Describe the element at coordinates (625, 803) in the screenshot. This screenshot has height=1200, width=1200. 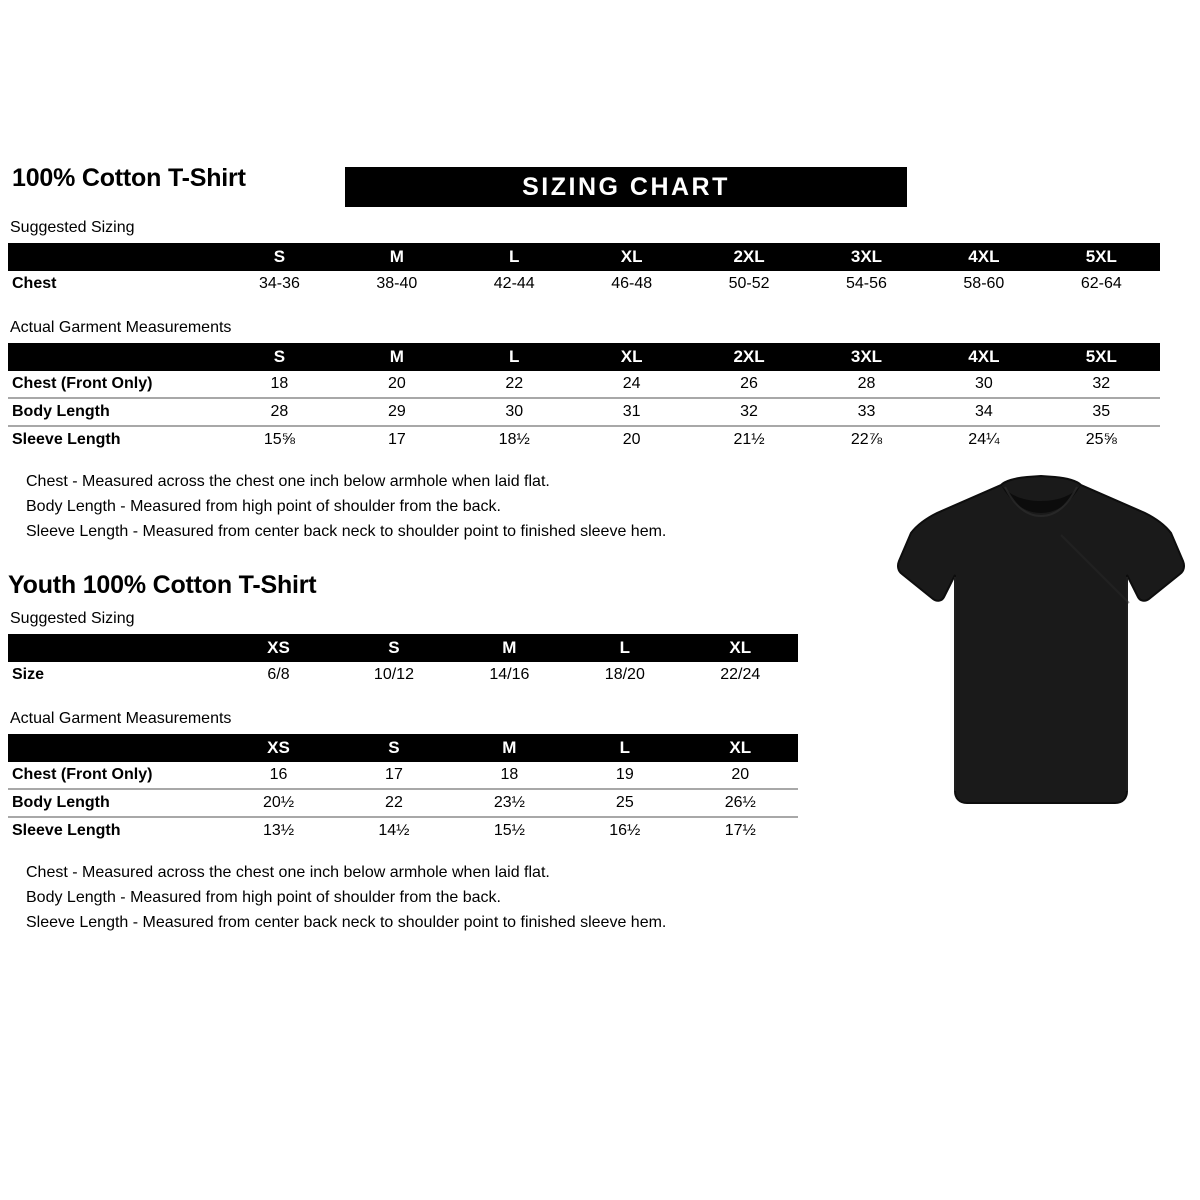
I see `cell-youth-bodylength-l: 25` at that location.